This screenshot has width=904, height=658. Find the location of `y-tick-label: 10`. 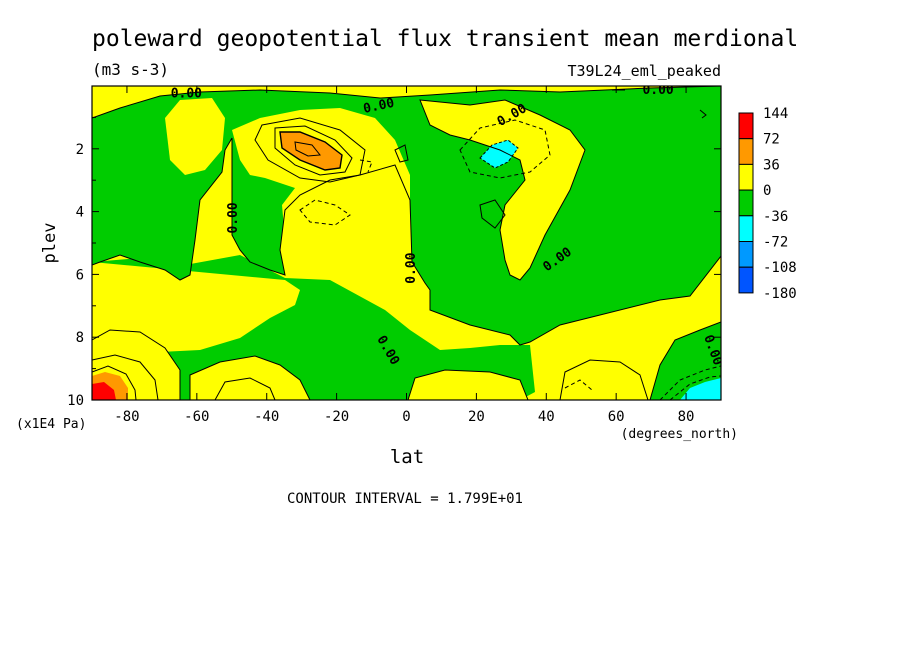

y-tick-label: 10 is located at coordinates (75, 401).